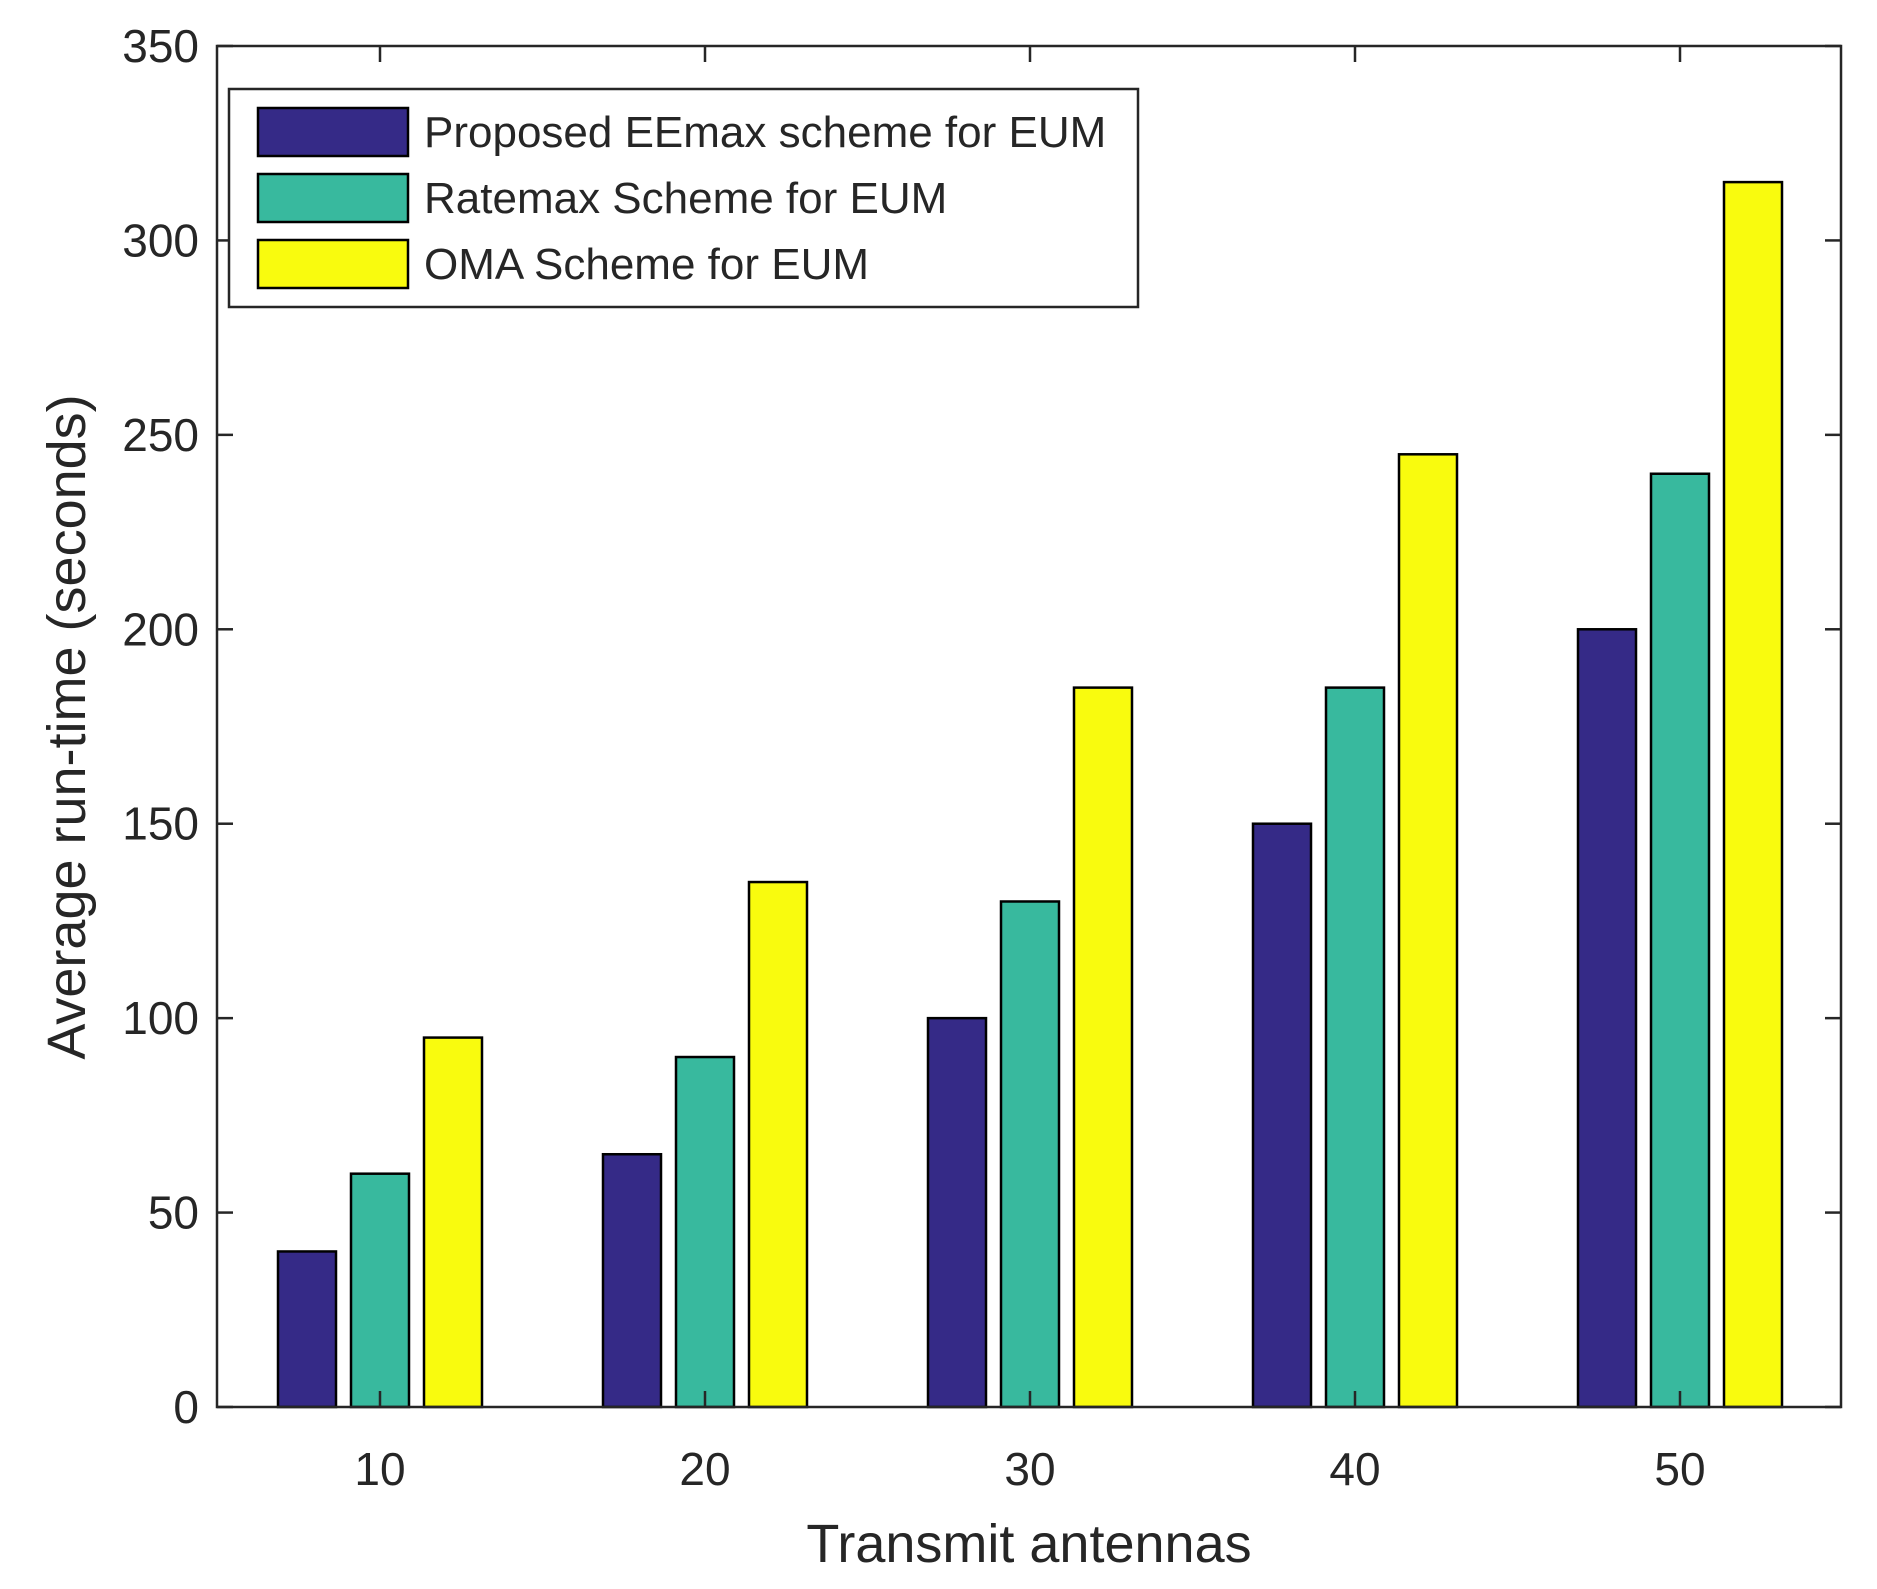  I want to click on x-tick-label: 50, so click(1679, 1469).